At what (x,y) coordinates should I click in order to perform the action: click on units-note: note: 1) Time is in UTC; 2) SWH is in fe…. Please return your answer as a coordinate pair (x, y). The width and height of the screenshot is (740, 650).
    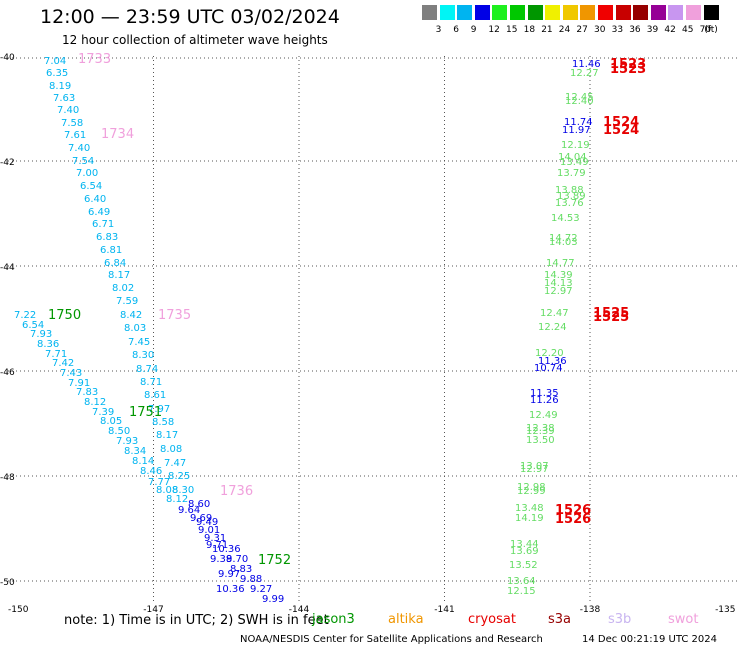
    Looking at the image, I should click on (196, 620).